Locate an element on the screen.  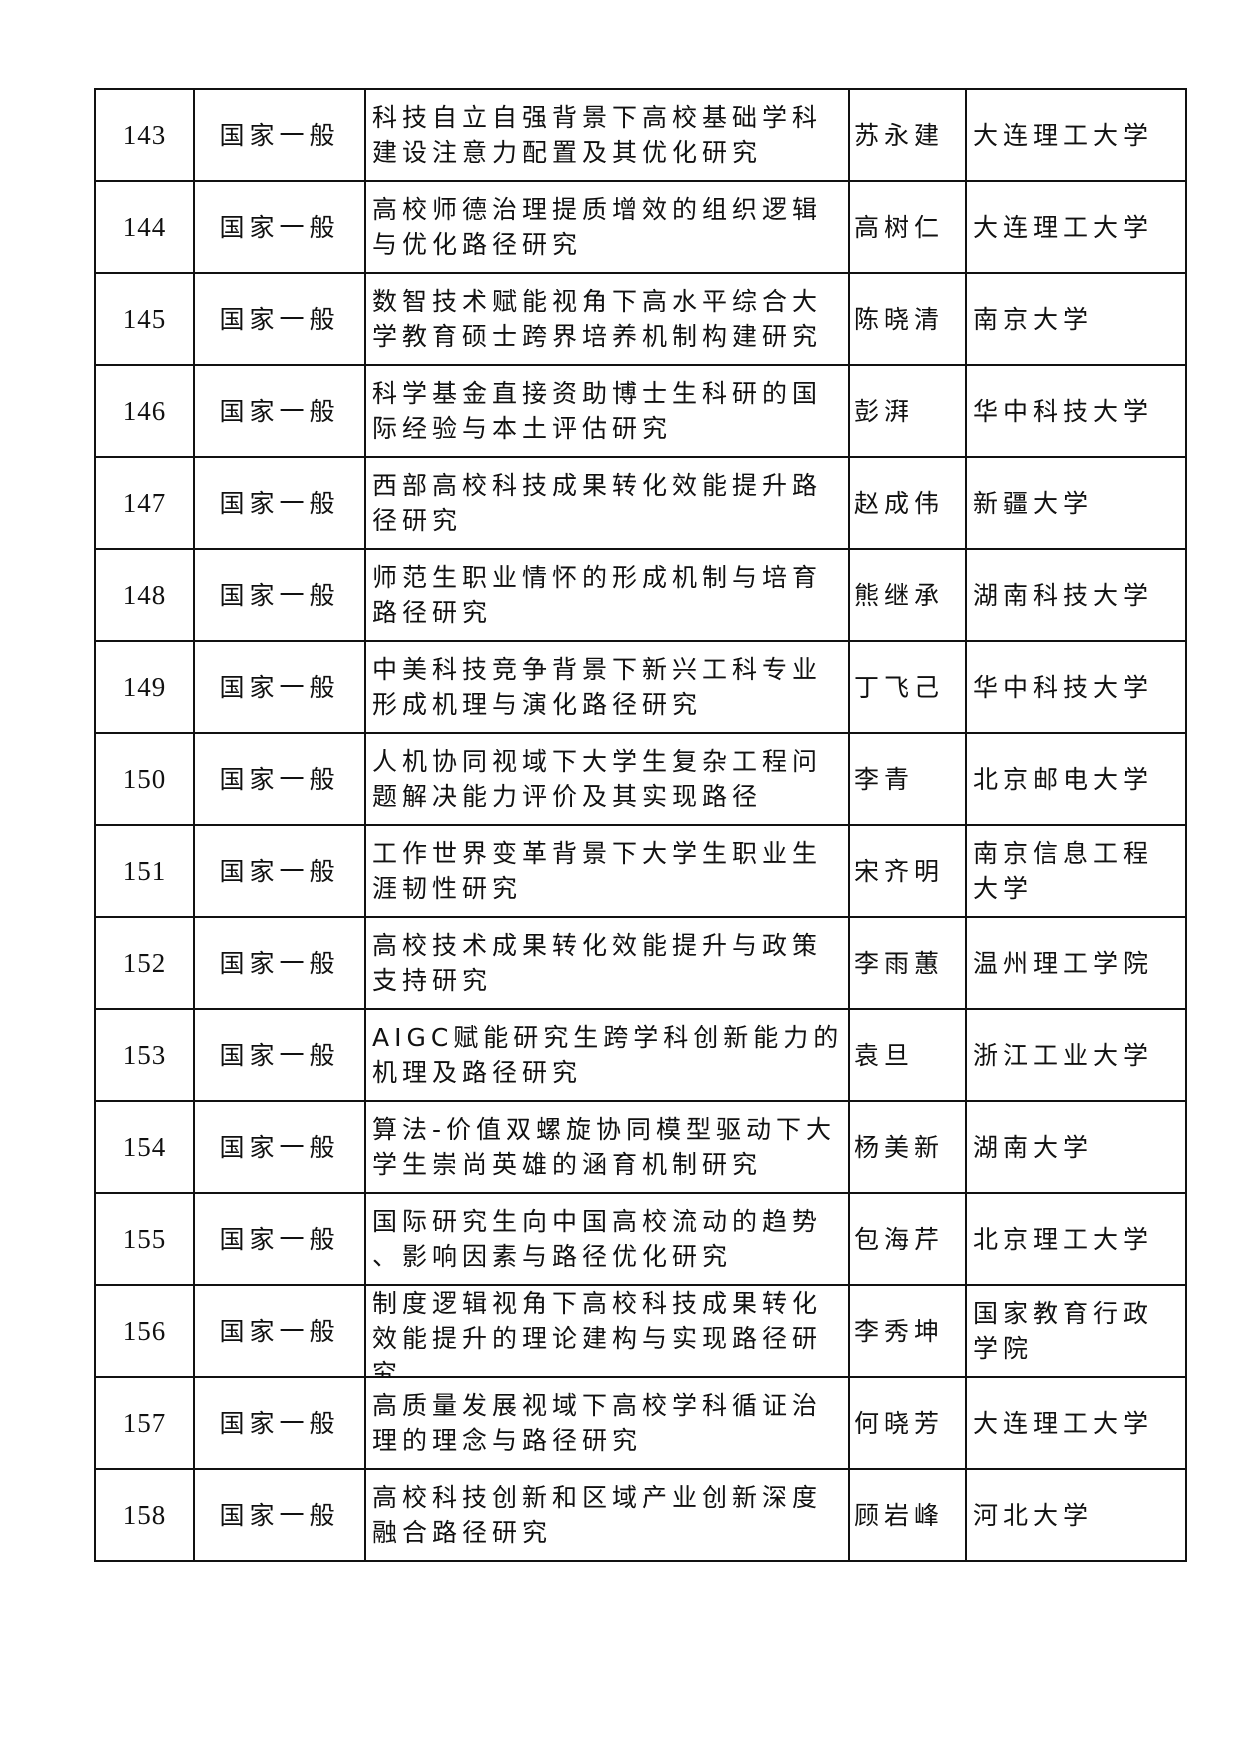
row-number: 156 is located at coordinates (144, 1331).